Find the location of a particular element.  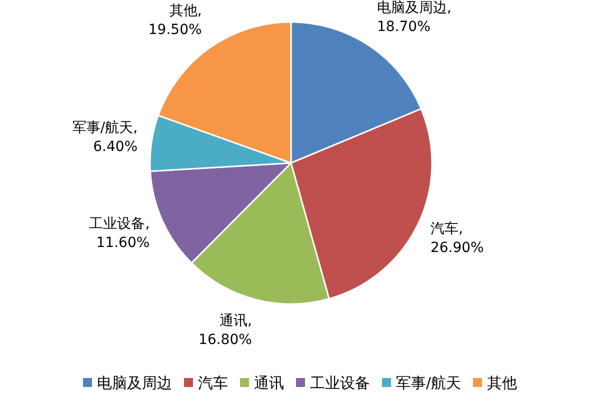

legend-label: 通讯 is located at coordinates (268, 383).